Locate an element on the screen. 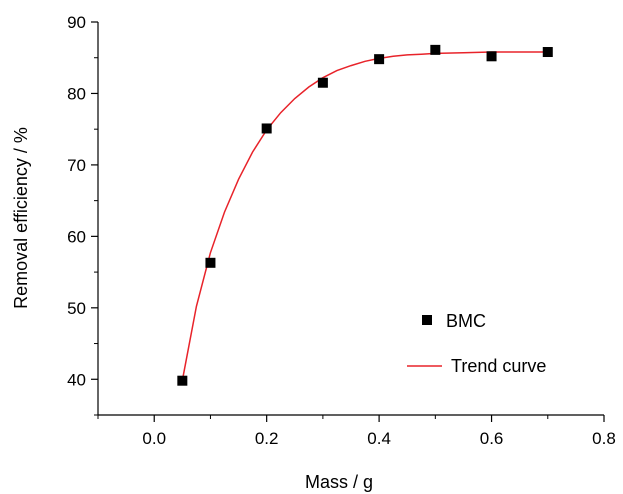 Image resolution: width=623 pixels, height=494 pixels. x-tick-label: 0.4 is located at coordinates (379, 438).